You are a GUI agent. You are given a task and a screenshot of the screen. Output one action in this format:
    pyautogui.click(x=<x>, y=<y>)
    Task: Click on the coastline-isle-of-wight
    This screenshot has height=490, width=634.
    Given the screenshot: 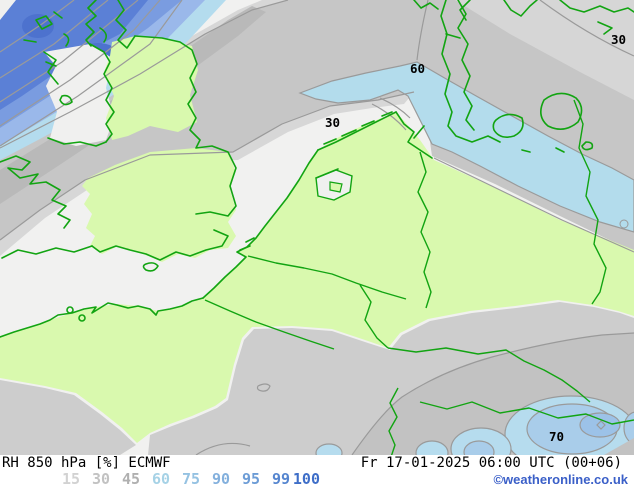 What is the action you would take?
    pyautogui.click(x=150, y=267)
    